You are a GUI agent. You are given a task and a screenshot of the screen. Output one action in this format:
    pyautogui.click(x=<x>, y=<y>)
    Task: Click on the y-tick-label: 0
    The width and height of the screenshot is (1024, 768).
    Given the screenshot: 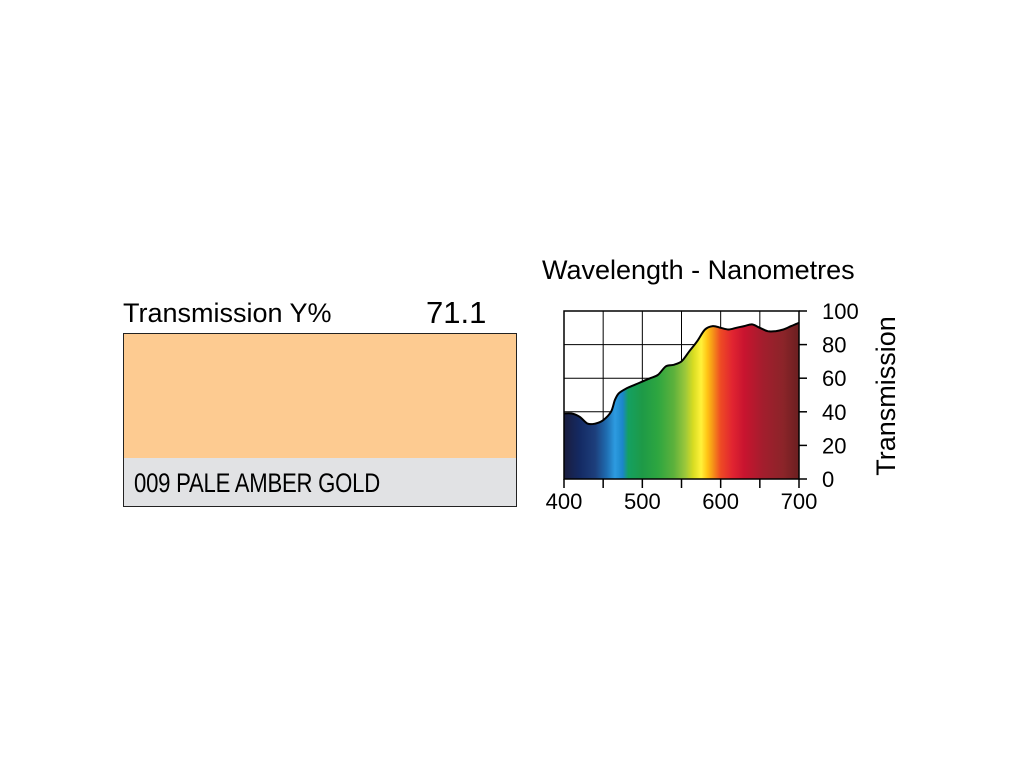 What is the action you would take?
    pyautogui.click(x=828, y=479)
    